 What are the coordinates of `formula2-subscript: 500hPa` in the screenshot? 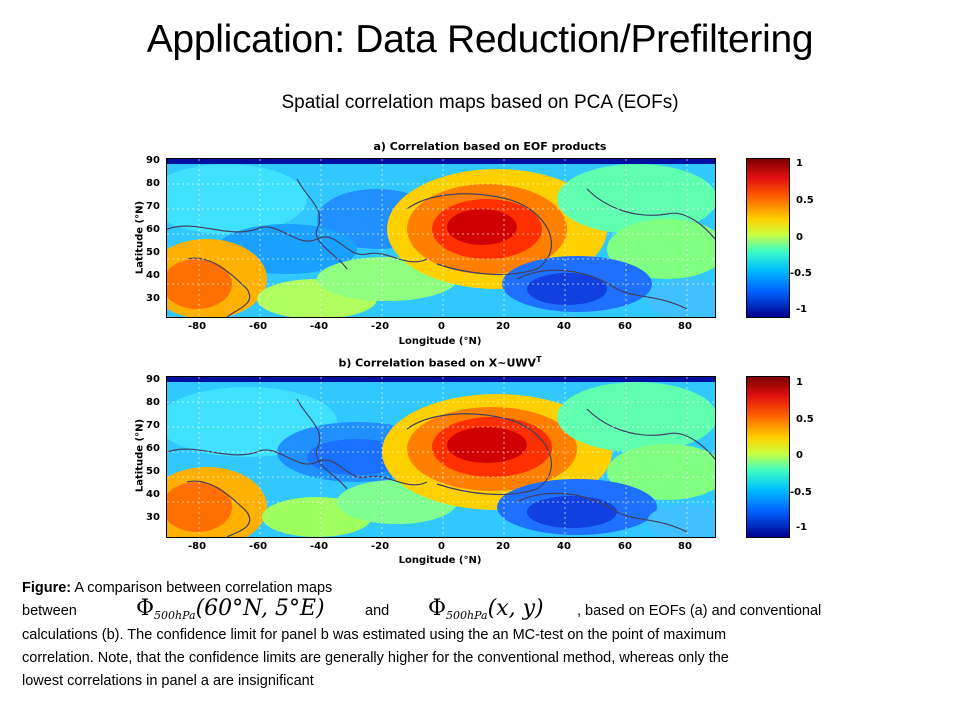 It's located at (467, 615).